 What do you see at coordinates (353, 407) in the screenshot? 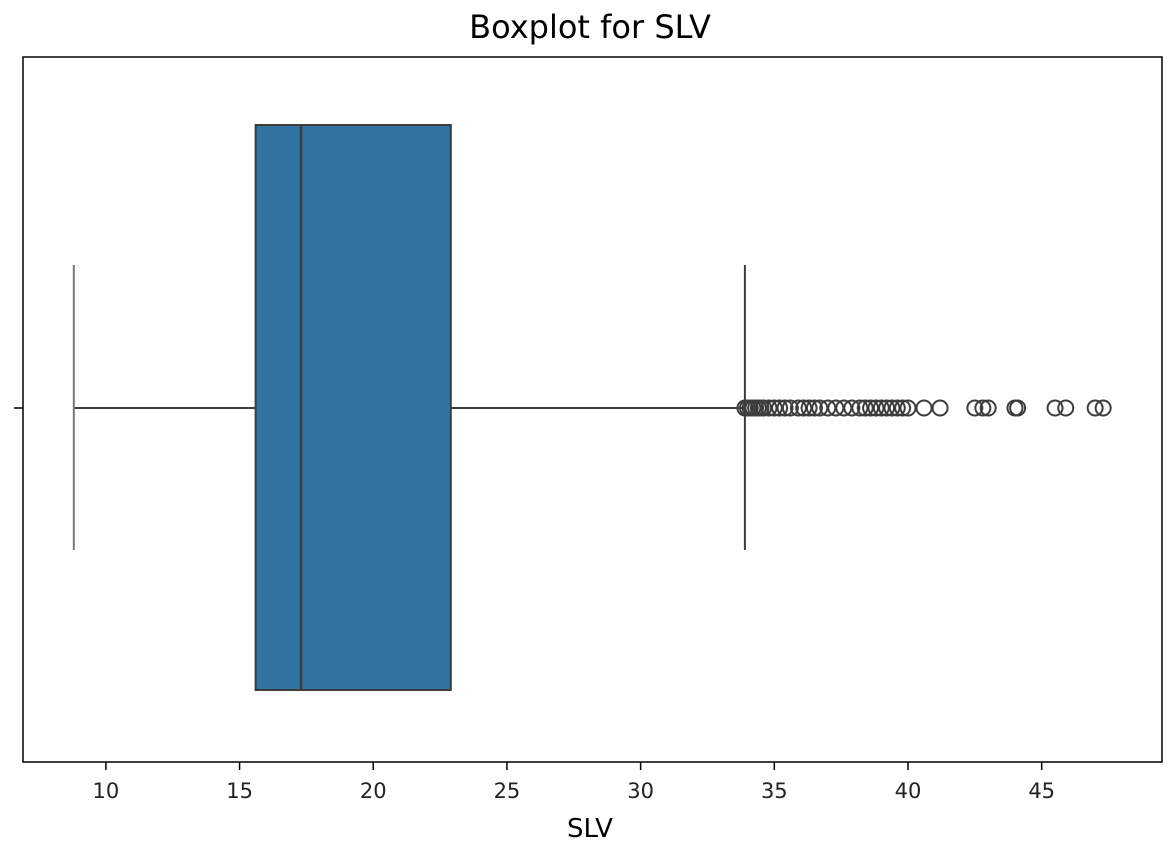
I see `interquartile-box` at bounding box center [353, 407].